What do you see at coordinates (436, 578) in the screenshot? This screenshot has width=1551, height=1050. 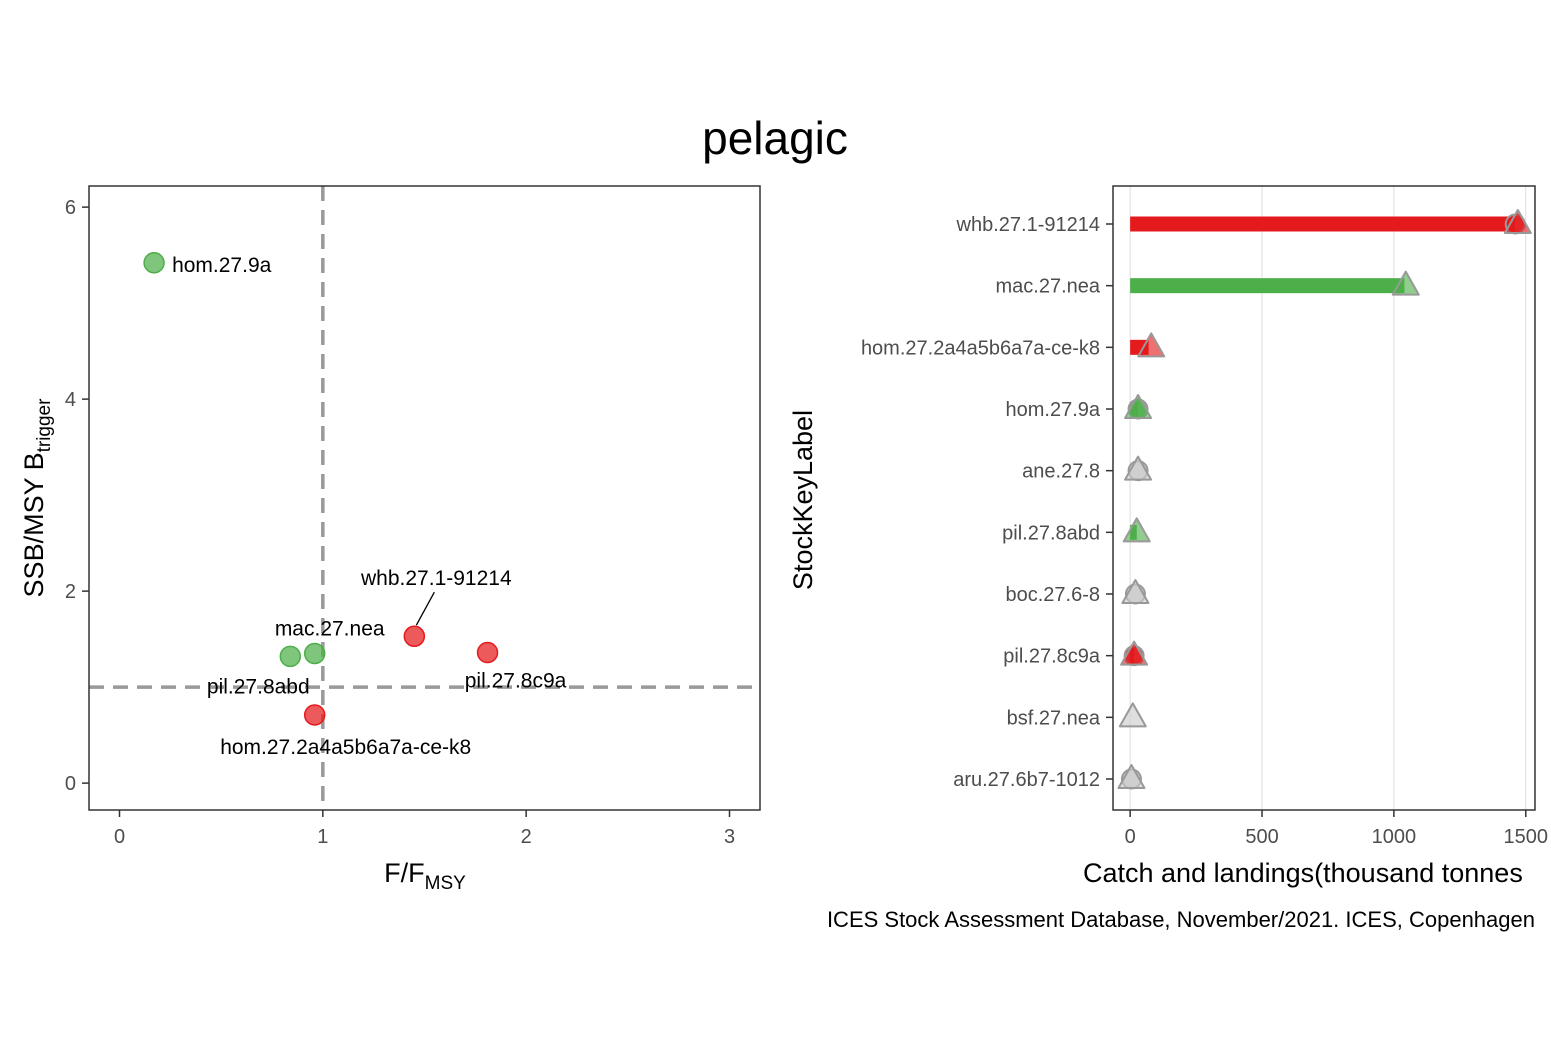 I see `scatter-label-whb-27-1-91214: whb.27.1-91214` at bounding box center [436, 578].